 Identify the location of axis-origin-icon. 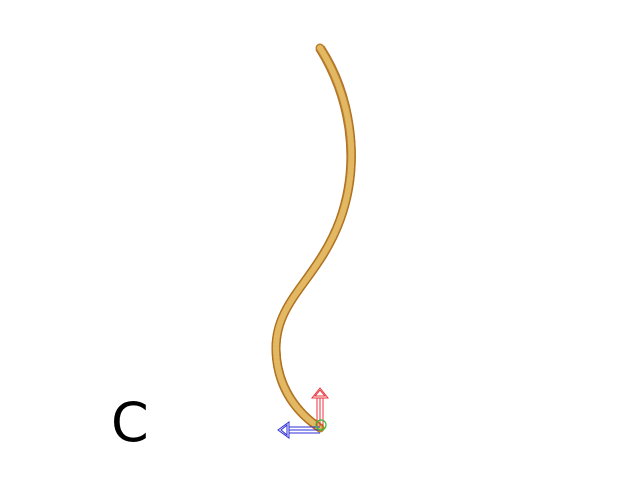
(321, 425).